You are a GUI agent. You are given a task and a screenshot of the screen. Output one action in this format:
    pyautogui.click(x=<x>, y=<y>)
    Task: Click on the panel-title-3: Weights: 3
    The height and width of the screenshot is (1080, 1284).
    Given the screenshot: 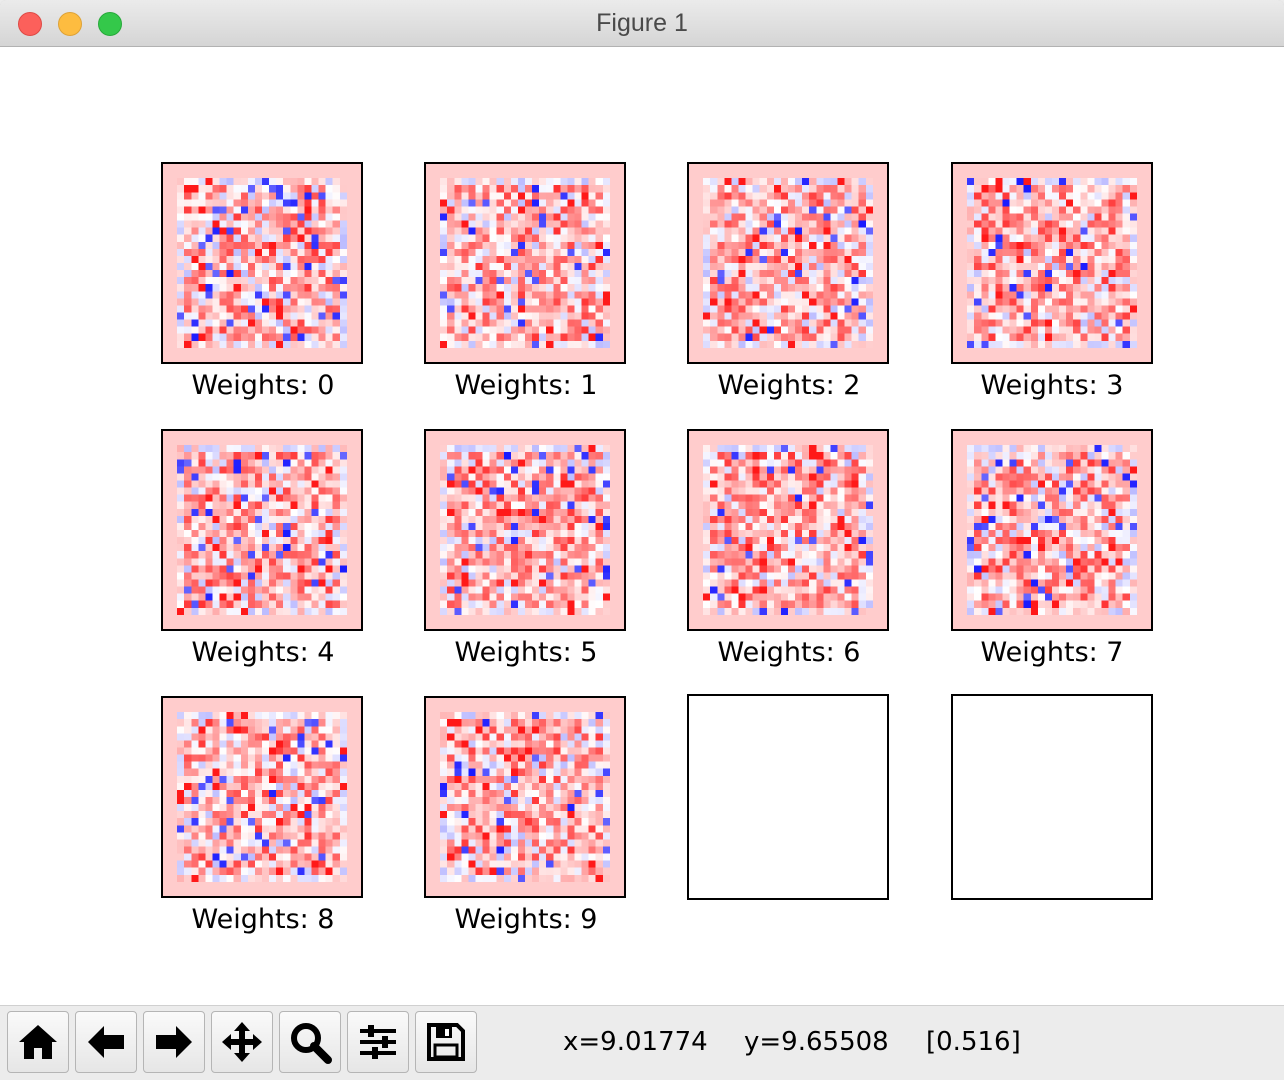 What is the action you would take?
    pyautogui.click(x=1052, y=385)
    